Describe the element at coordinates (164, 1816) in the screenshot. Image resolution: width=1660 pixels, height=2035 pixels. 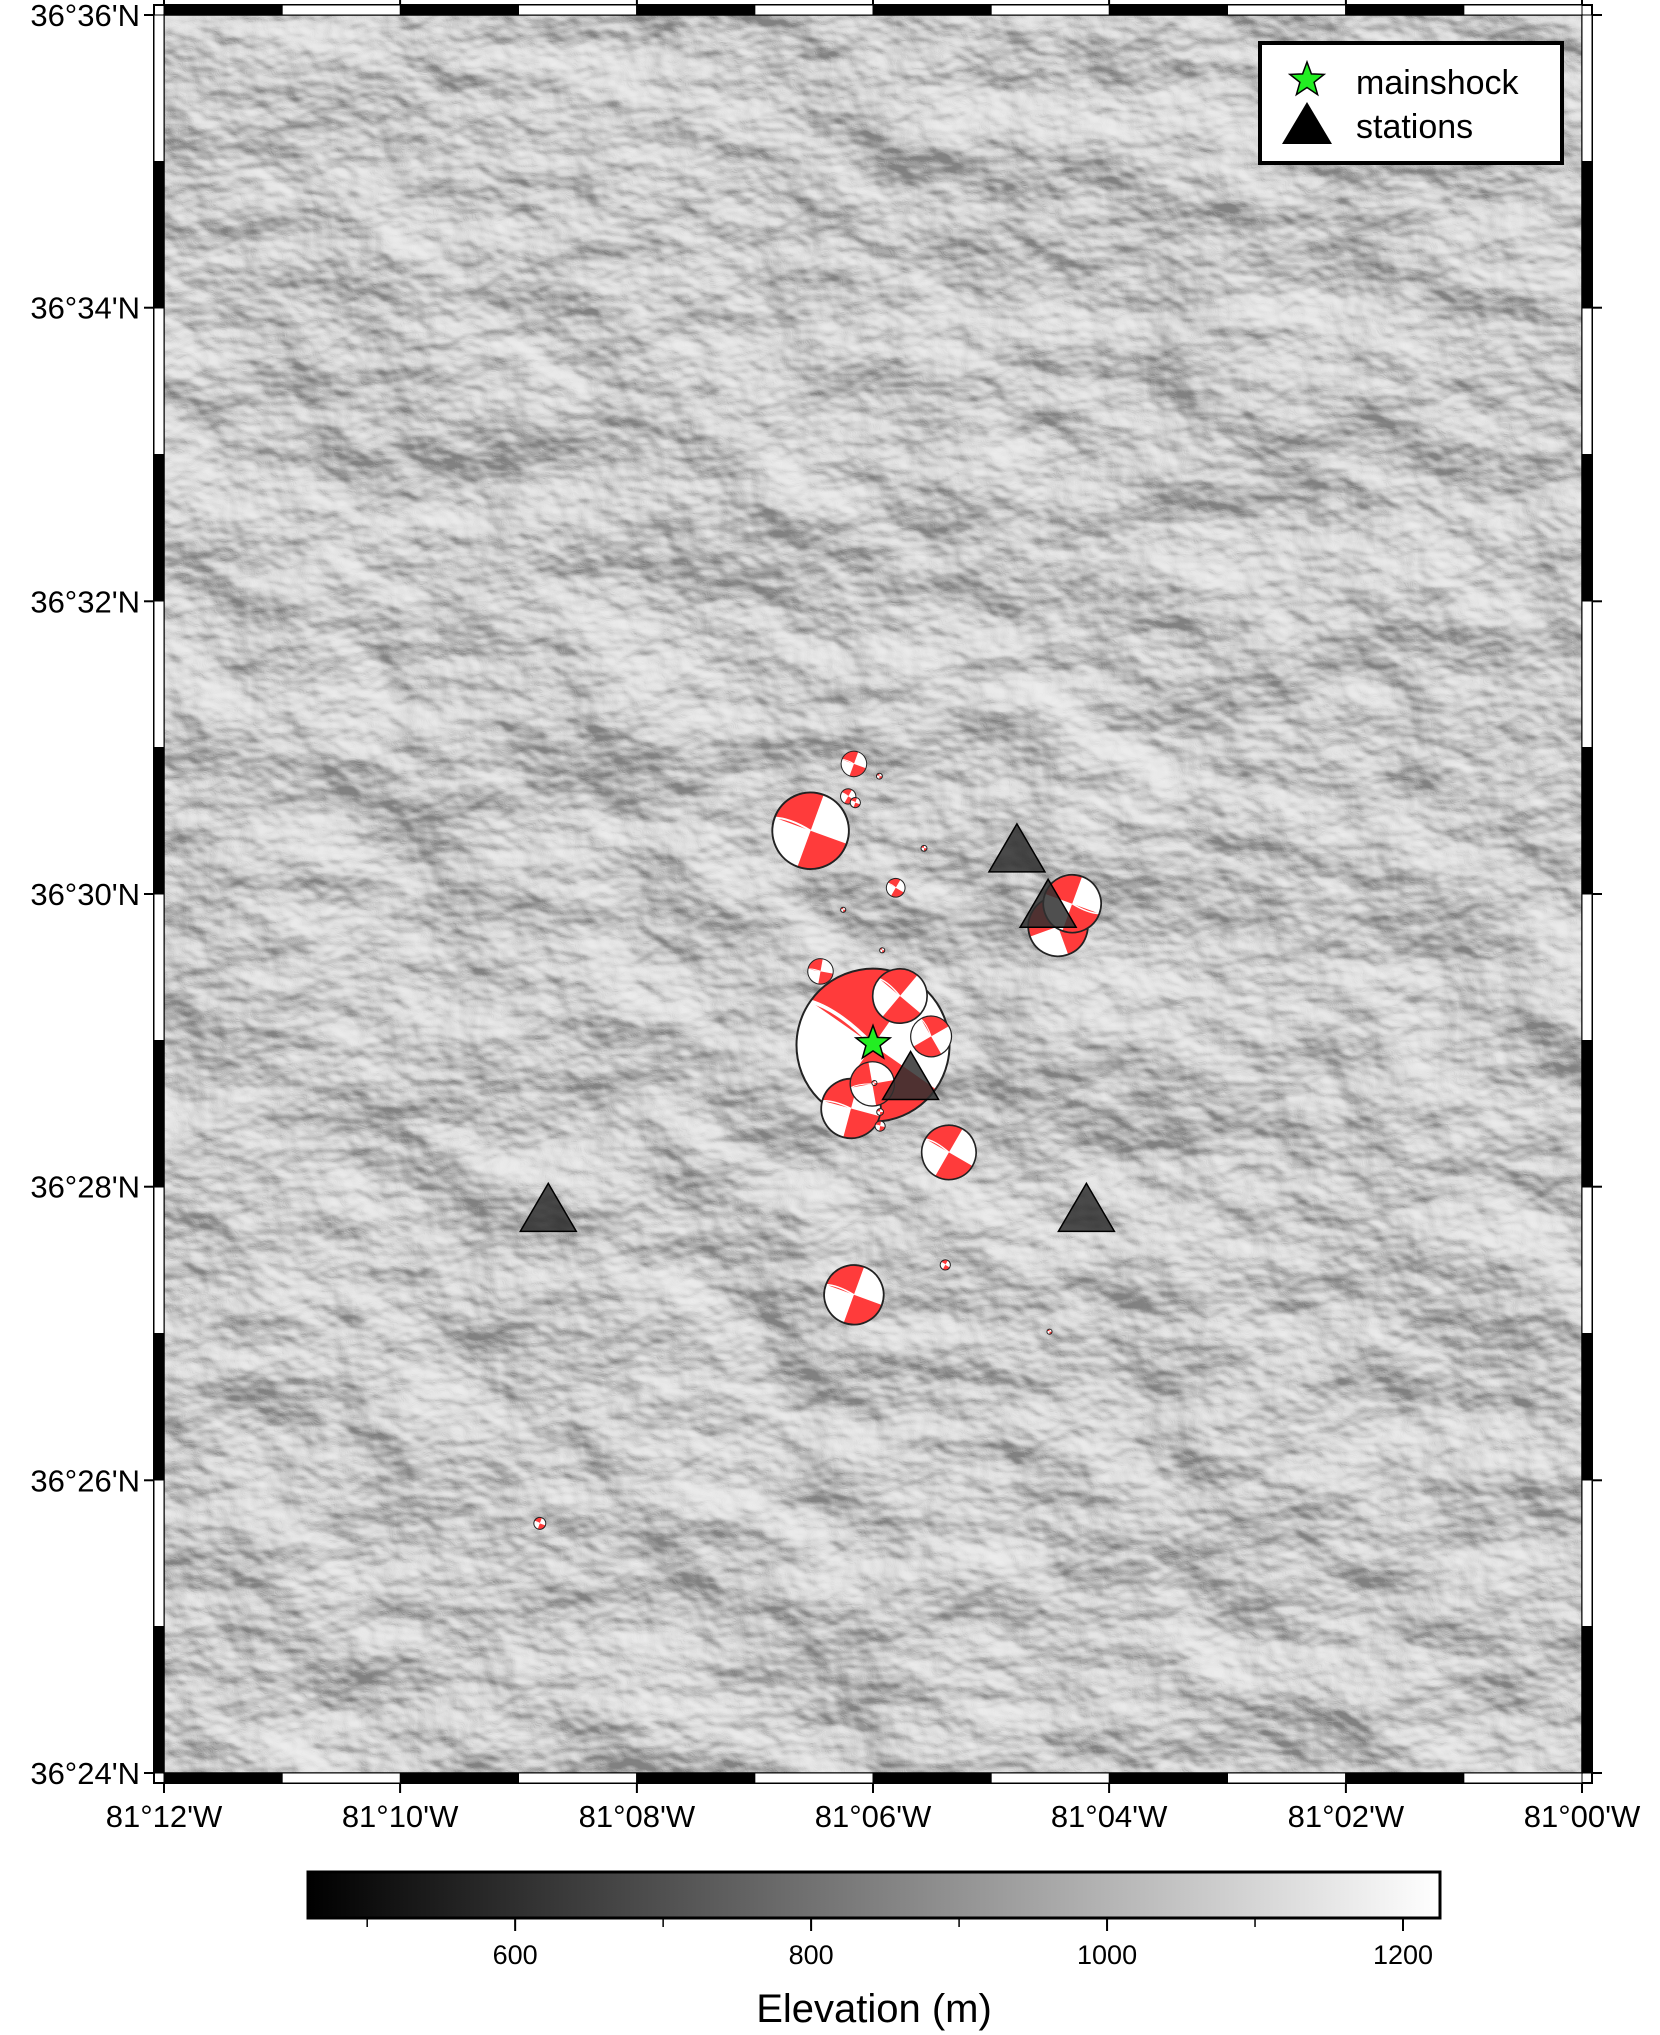
I see `lon-tick-label: 81°12'W` at that location.